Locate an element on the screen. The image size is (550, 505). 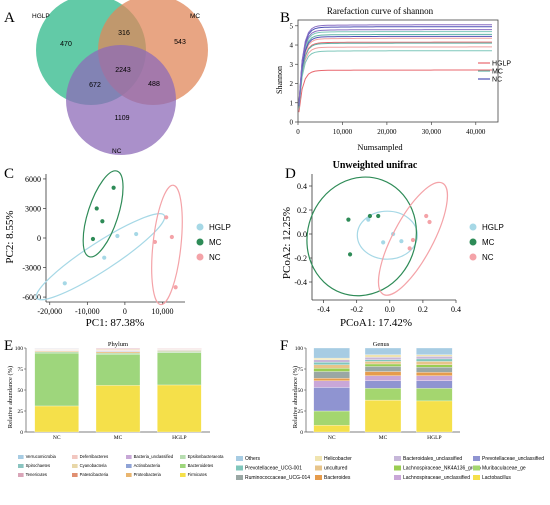
bar-segment-epsilonbacteraeota is located at coordinates (179, 352).